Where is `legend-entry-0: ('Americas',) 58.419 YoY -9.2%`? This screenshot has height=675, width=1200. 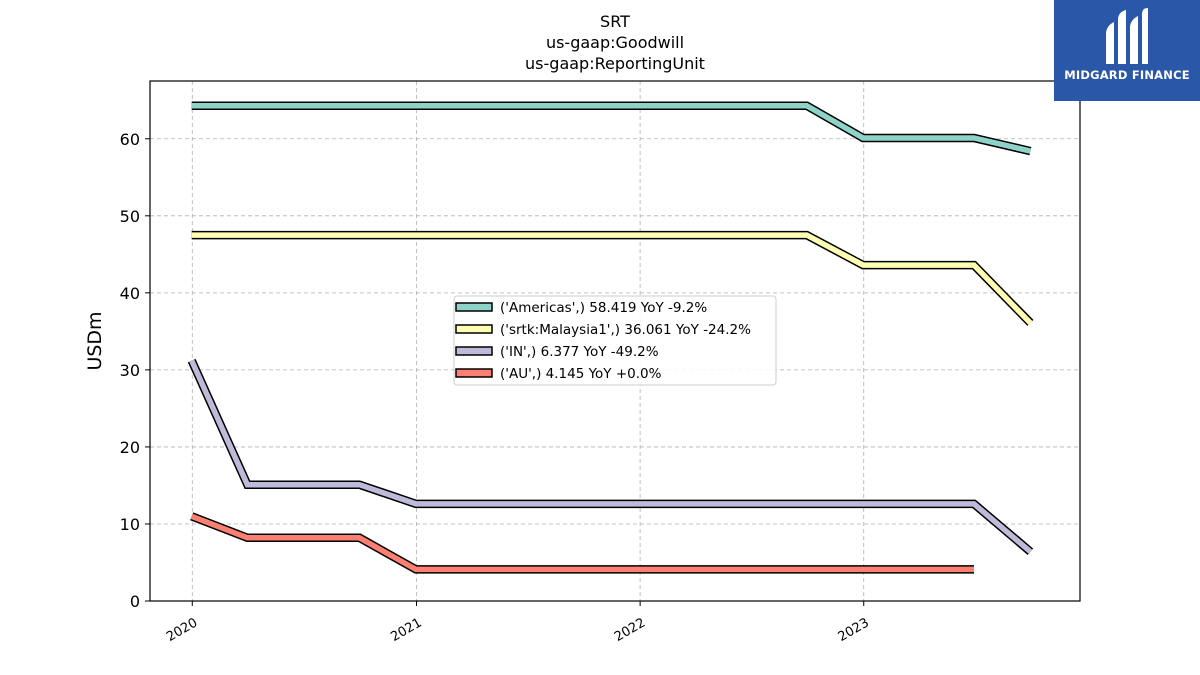 legend-entry-0: ('Americas',) 58.419 YoY -9.2% is located at coordinates (603, 308).